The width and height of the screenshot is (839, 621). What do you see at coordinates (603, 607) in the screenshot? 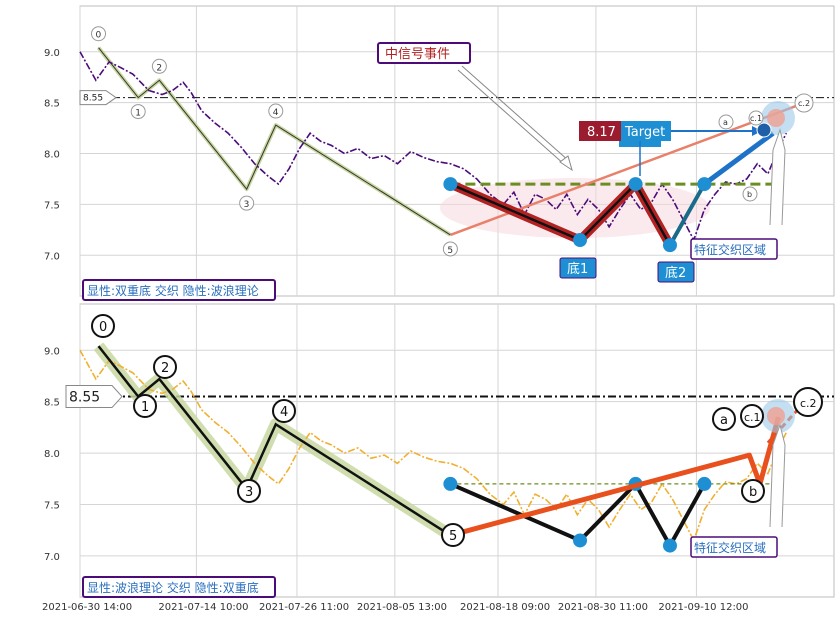
I see `x-tick-label: 2021-08-30 11:00` at bounding box center [603, 607].